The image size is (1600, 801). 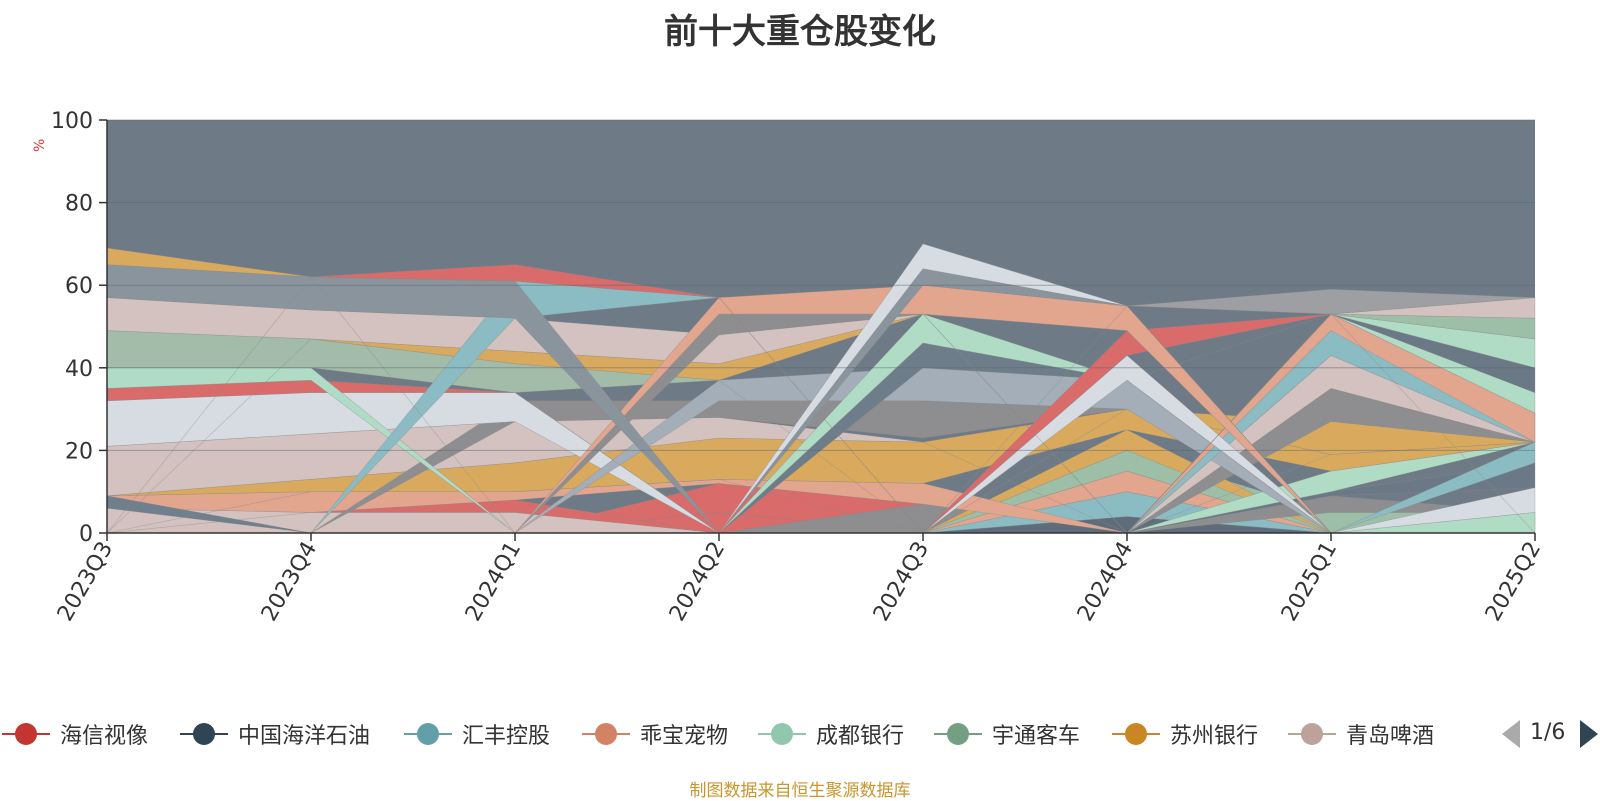 What do you see at coordinates (1513, 582) in the screenshot?
I see `x-tick-label: 2025Q2` at bounding box center [1513, 582].